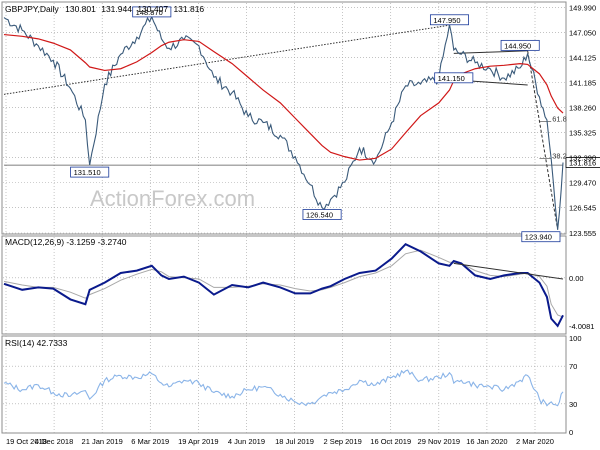  I want to click on x-tick-label: 19 Oct 2018, so click(26, 441).